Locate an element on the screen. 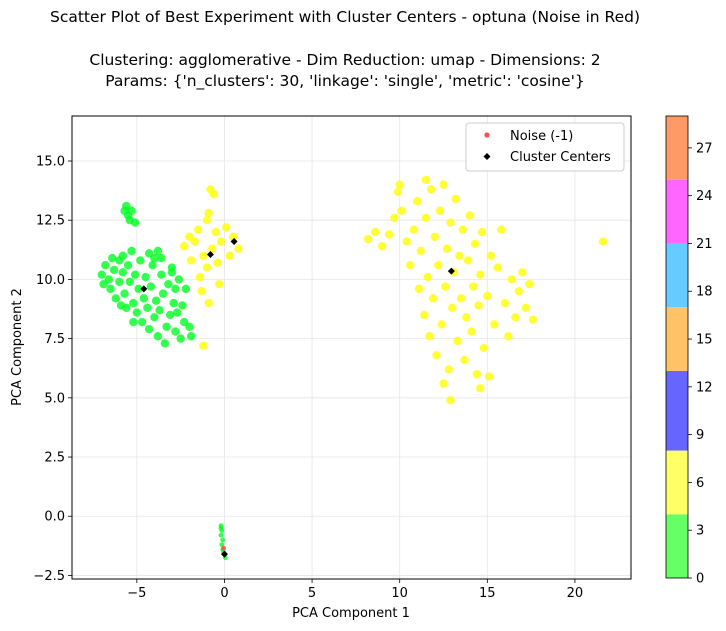 This screenshot has height=631, width=726. legend-noise-marker is located at coordinates (487, 135).